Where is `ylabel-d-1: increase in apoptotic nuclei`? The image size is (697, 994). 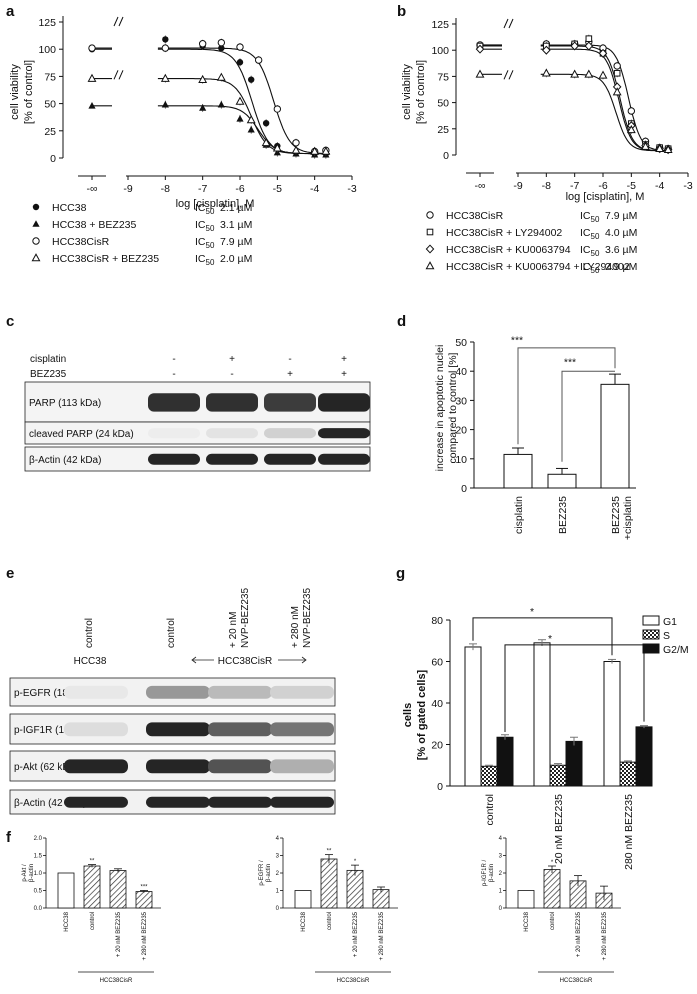
ylabel-d-1: increase in apoptotic nuclei is located at coordinates (440, 408).